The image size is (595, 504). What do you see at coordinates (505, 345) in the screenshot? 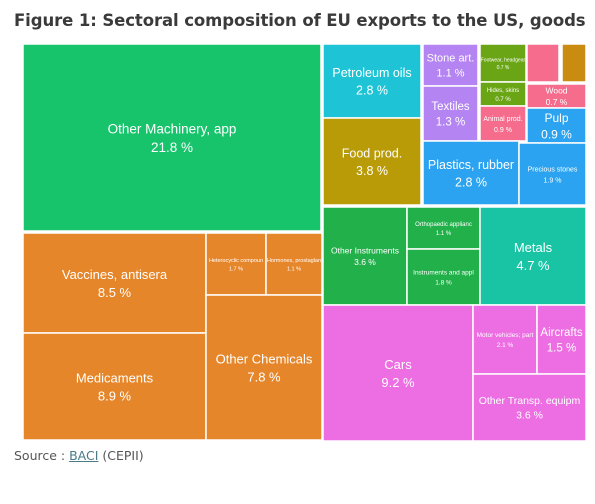
I see `treemap-value: 2.1 %` at bounding box center [505, 345].